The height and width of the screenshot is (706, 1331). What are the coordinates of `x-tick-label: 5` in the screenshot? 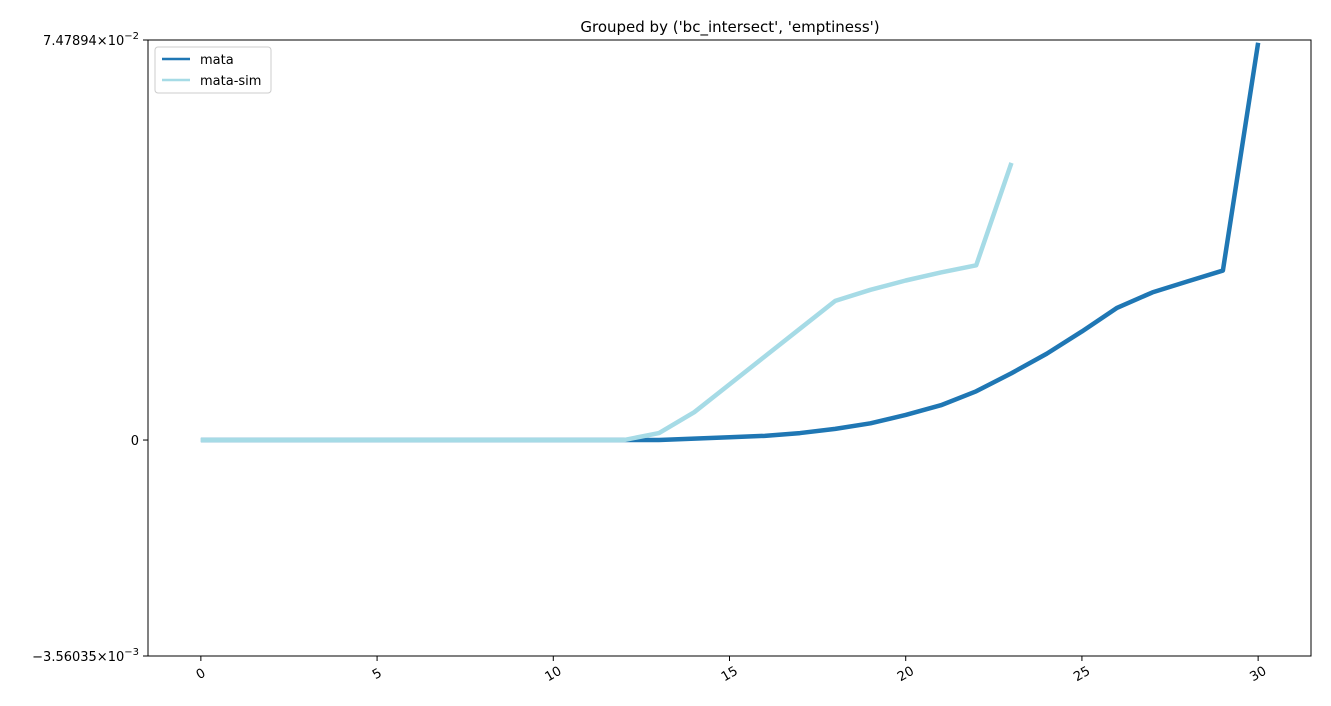 It's located at (377, 674).